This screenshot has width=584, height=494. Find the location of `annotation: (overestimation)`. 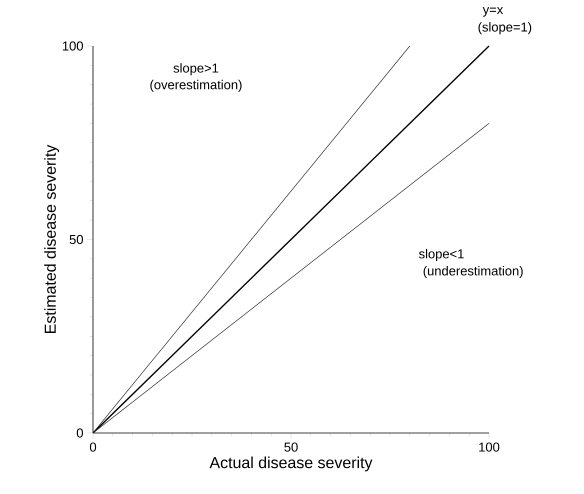

annotation: (overestimation) is located at coordinates (196, 86).